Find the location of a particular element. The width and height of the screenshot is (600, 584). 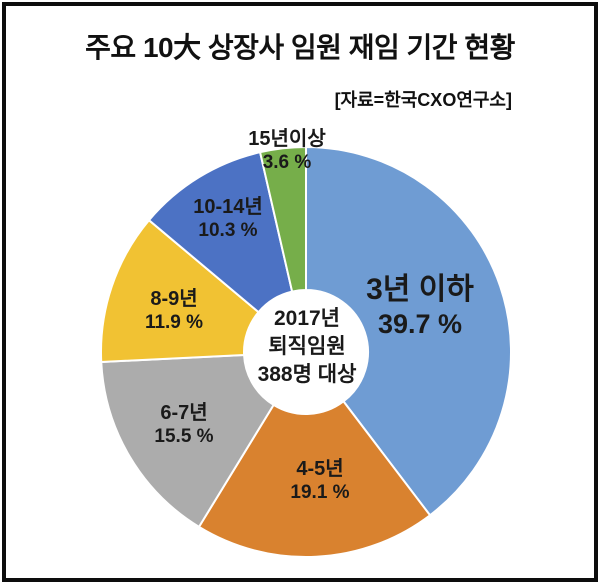

slice-value: 11.9 % is located at coordinates (174, 323).